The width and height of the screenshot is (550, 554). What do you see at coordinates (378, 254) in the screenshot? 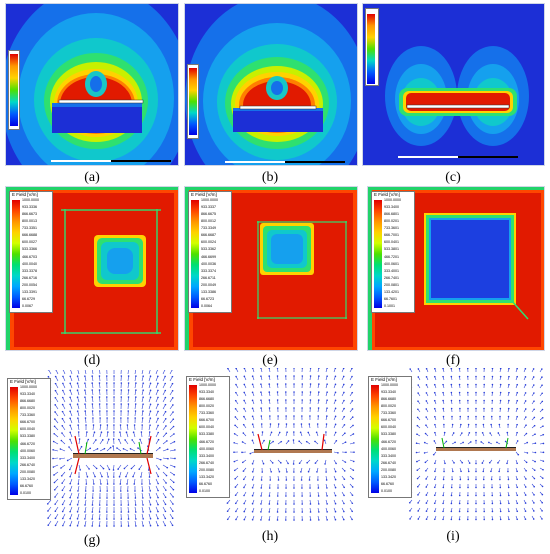
I see `legend-color-bar` at bounding box center [378, 254].